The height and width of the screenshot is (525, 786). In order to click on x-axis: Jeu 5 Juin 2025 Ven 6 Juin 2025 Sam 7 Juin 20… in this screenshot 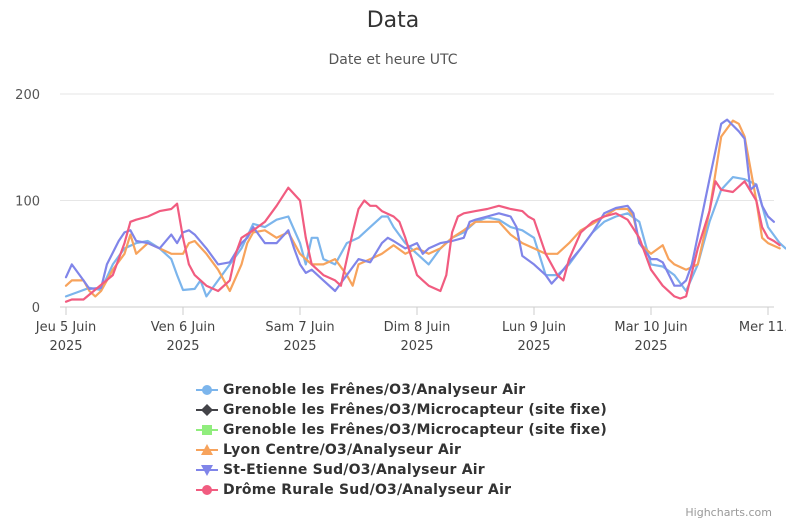, I will do `click(410, 330)`.